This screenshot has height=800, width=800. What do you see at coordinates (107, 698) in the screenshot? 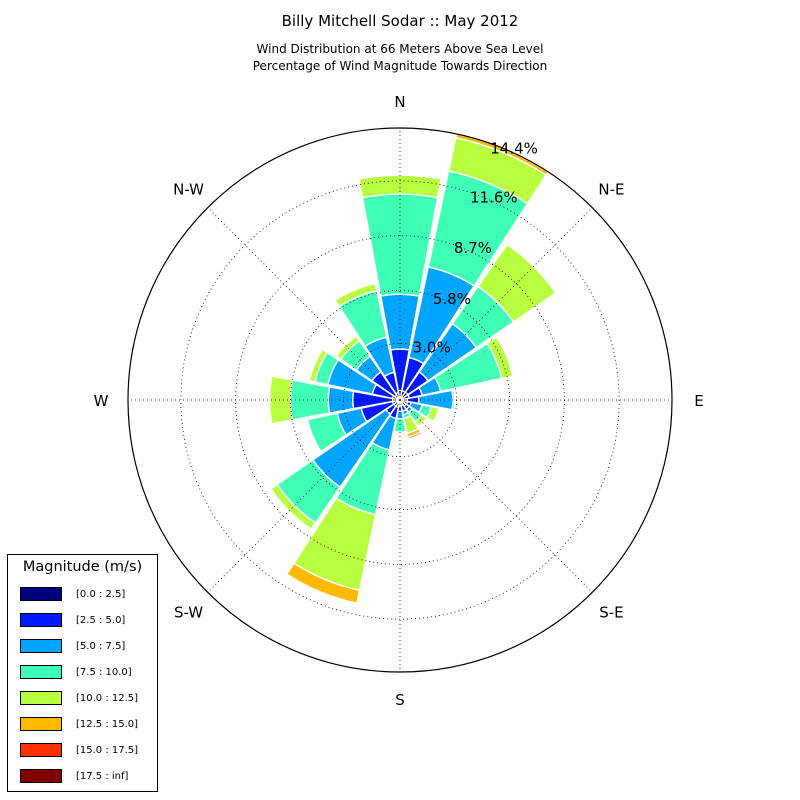
I see `legend-label: [10.0 : 12.5]` at bounding box center [107, 698].